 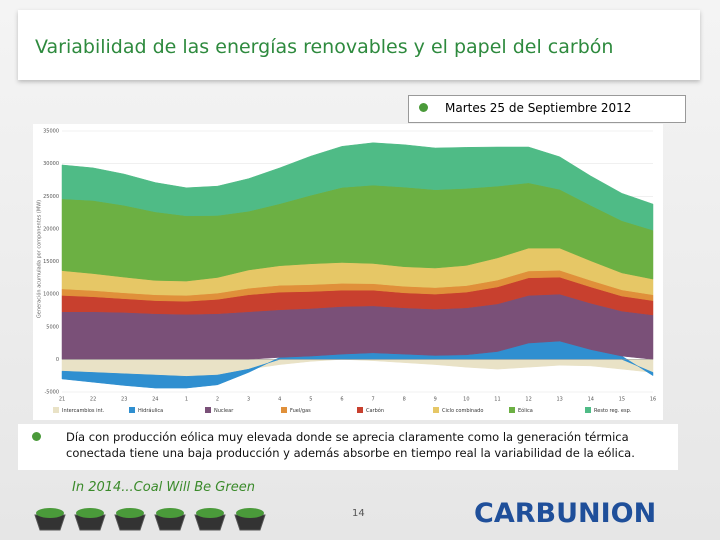 What do you see at coordinates (279, 400) in the screenshot?
I see `x-tick-label: 4` at bounding box center [279, 400].